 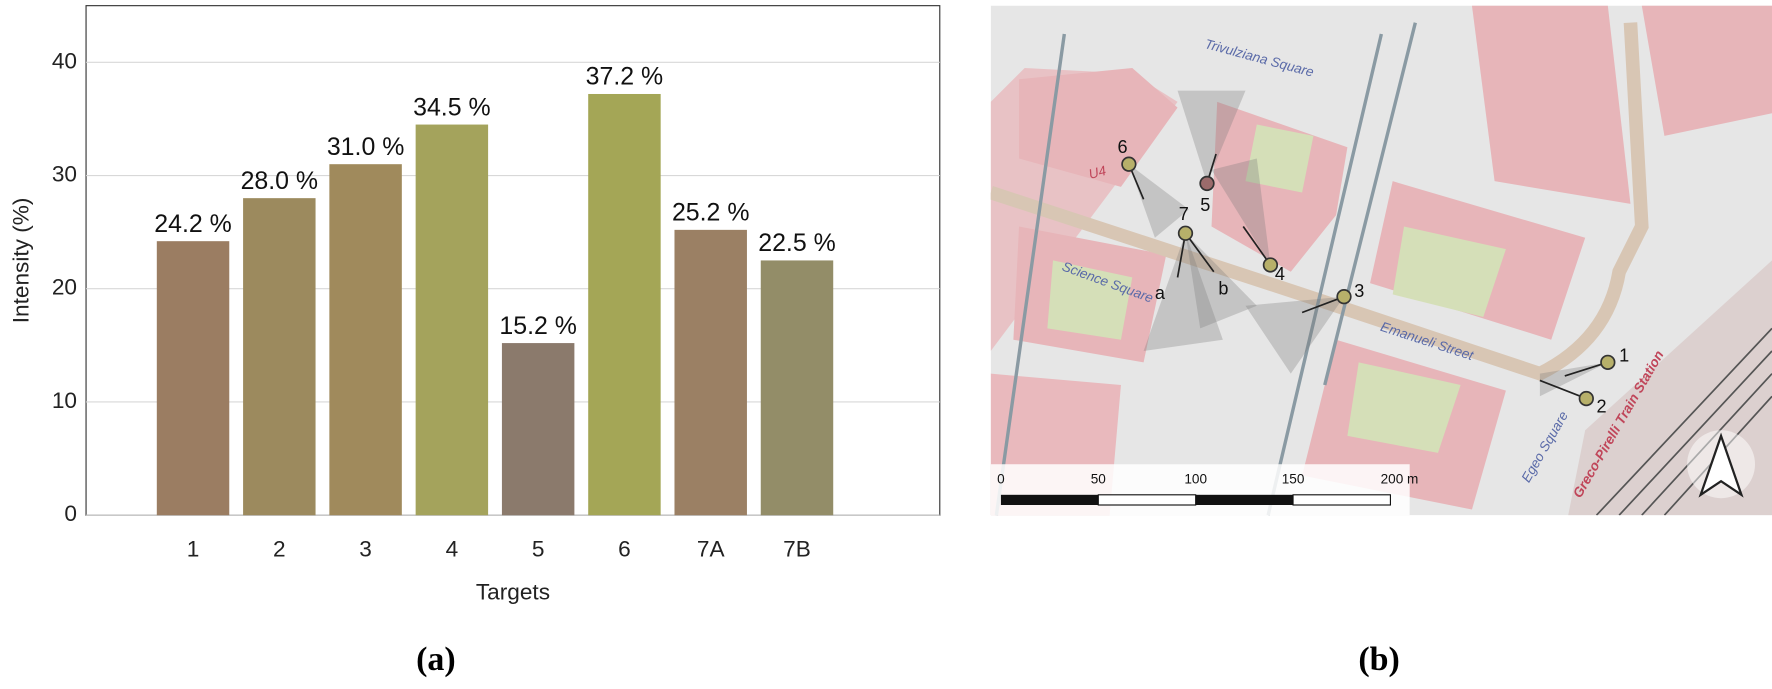 I want to click on value-label: 28.0 %, so click(x=280, y=181).